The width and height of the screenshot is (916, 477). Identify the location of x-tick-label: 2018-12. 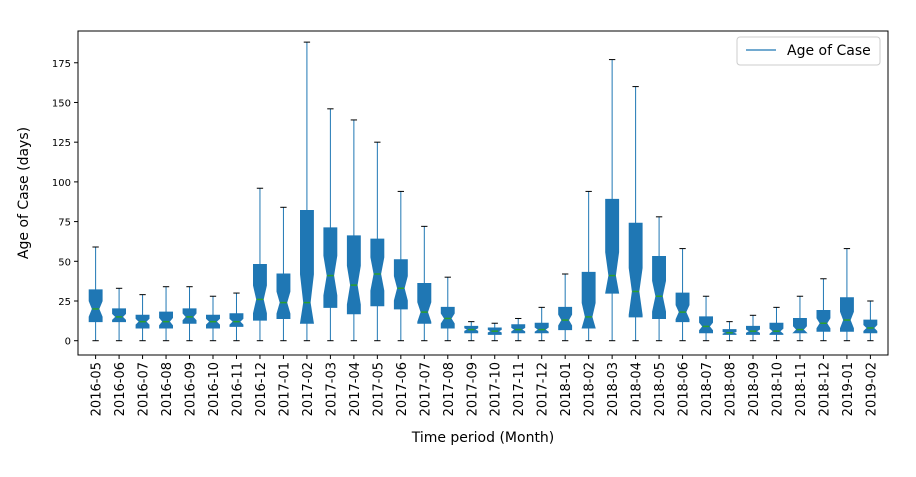
(824, 389).